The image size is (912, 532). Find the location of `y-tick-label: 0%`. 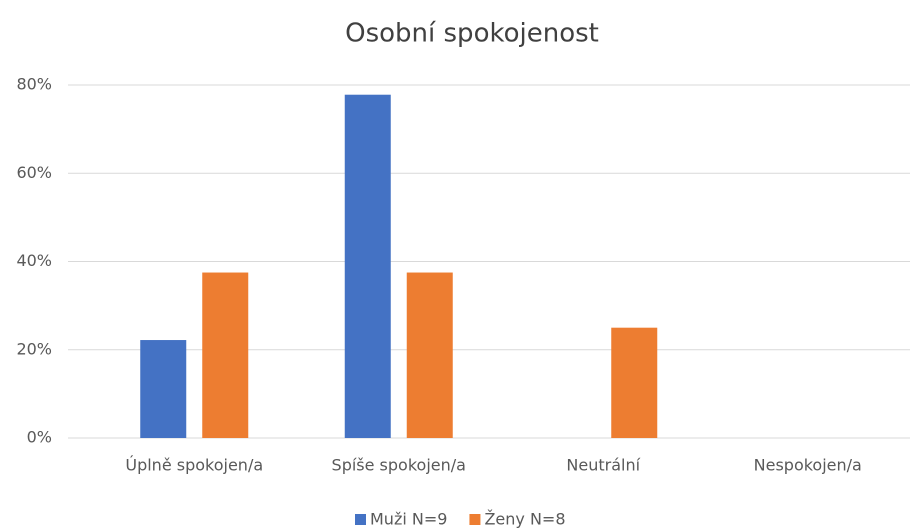

y-tick-label: 0% is located at coordinates (39, 437).